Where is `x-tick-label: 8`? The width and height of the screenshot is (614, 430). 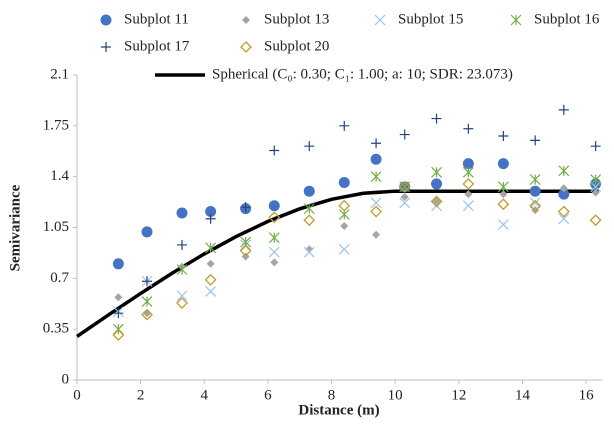
x-tick-label: 8 is located at coordinates (332, 395).